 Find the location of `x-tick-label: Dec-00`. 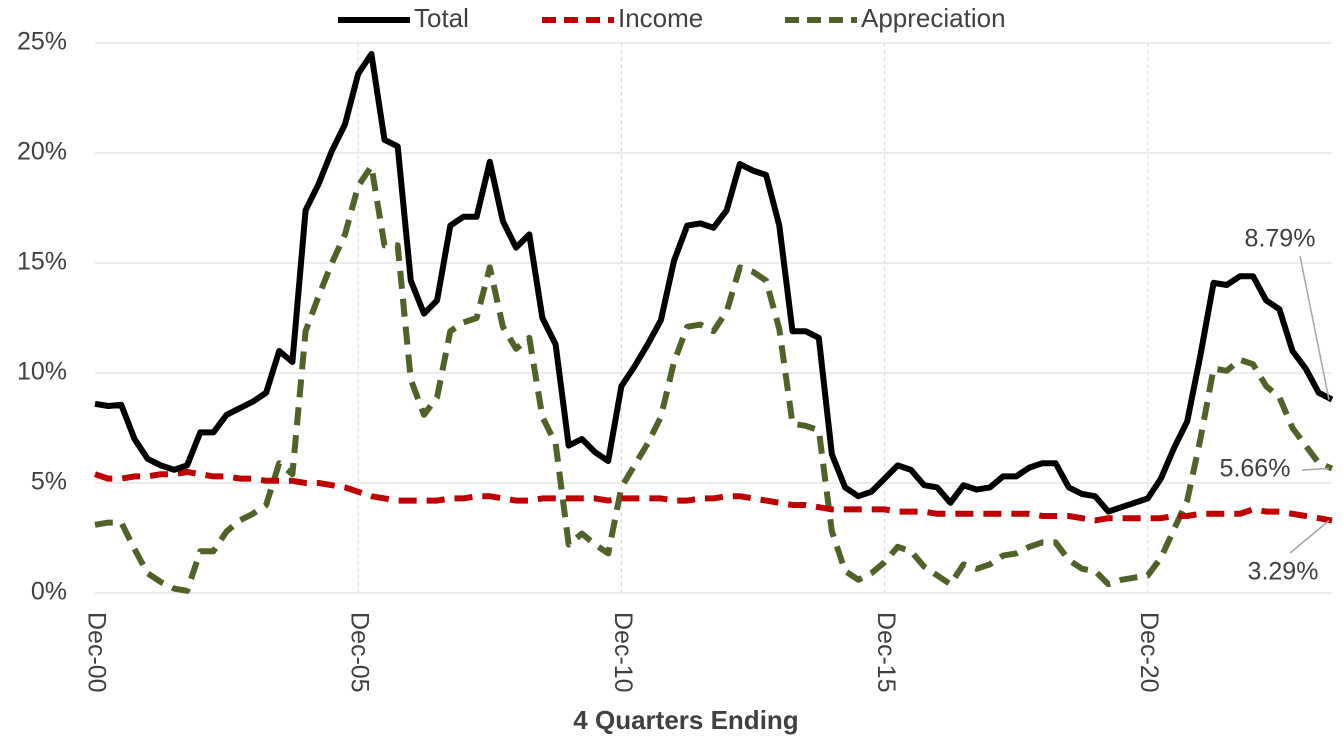

x-tick-label: Dec-00 is located at coordinates (96, 652).